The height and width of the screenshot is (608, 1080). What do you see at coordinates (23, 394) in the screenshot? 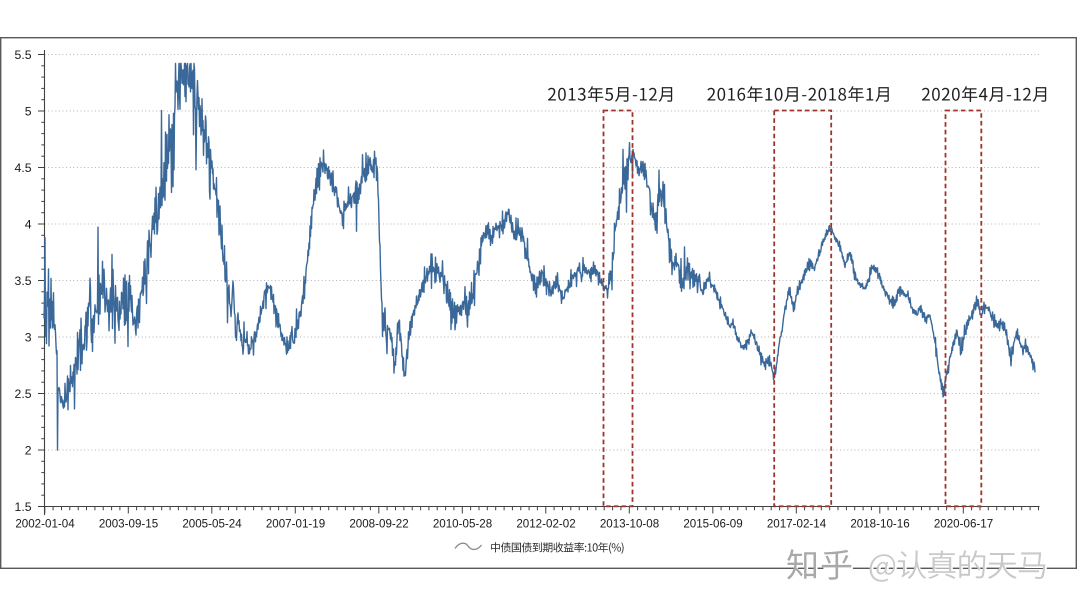
I see `svg-text: 2.5` at bounding box center [23, 394].